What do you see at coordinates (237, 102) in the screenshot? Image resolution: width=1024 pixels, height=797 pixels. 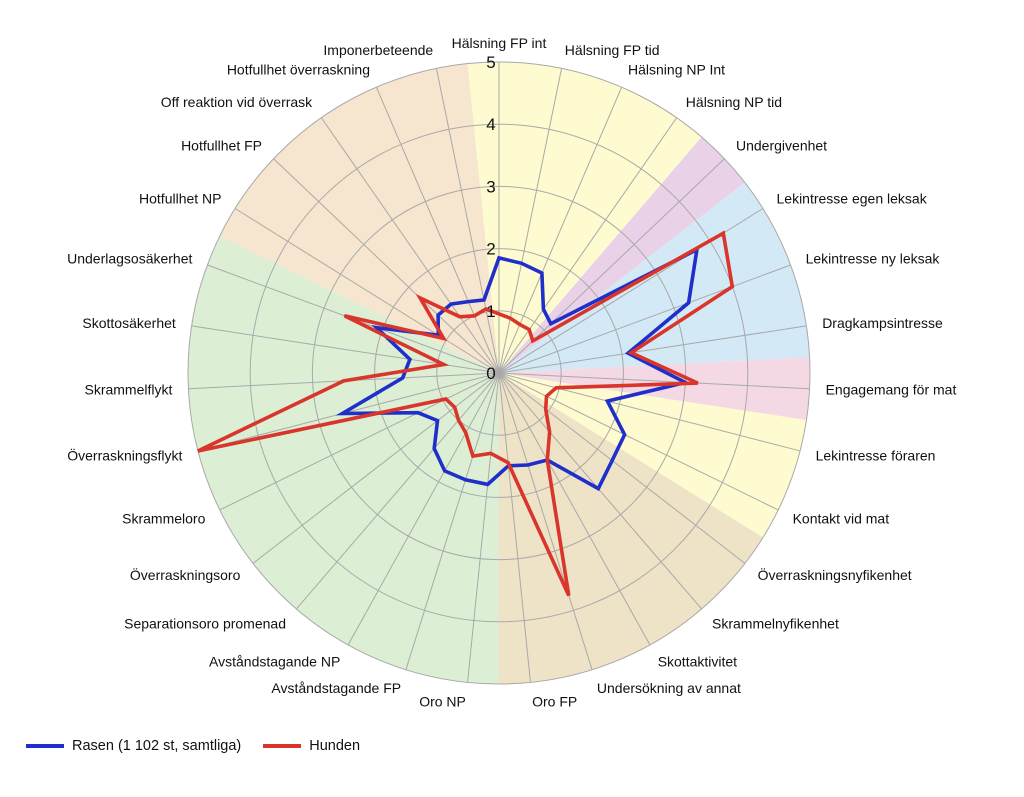 I see `category-label-28: Off reaktion vid överrask` at bounding box center [237, 102].